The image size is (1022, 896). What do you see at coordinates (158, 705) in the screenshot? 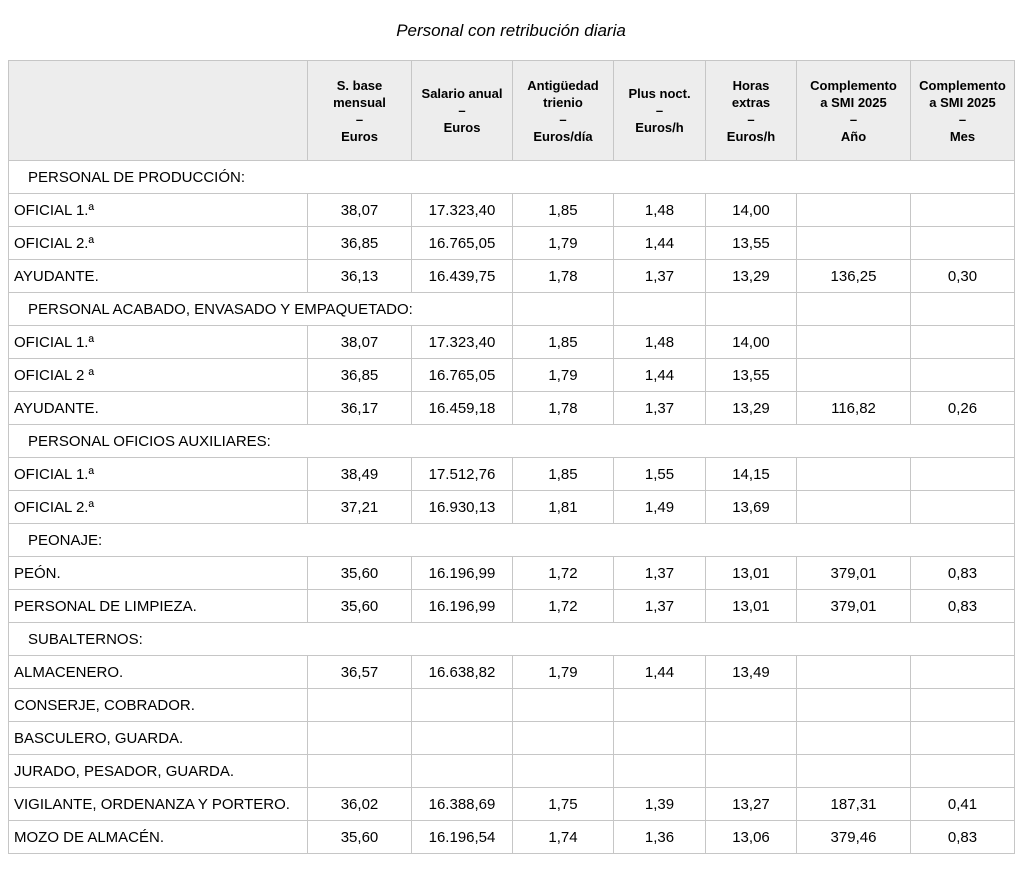
I see `row-label-cell: CONSERJE, COBRADOR.` at bounding box center [158, 705].